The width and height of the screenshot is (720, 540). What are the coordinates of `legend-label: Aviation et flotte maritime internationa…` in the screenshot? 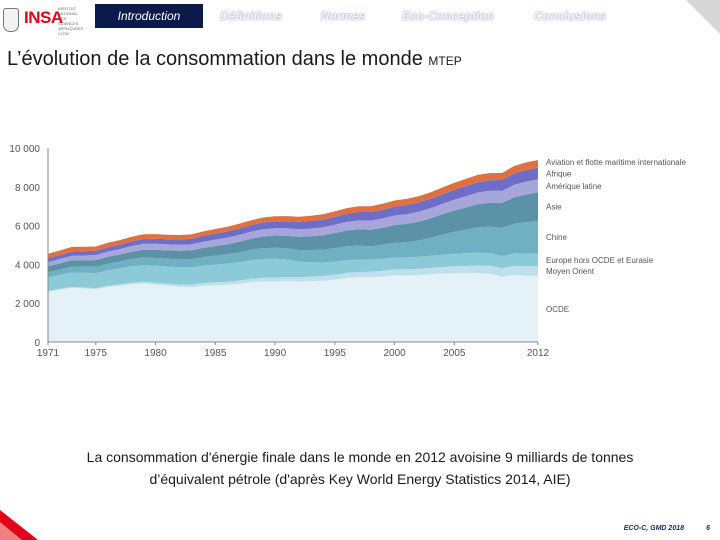 It's located at (616, 162).